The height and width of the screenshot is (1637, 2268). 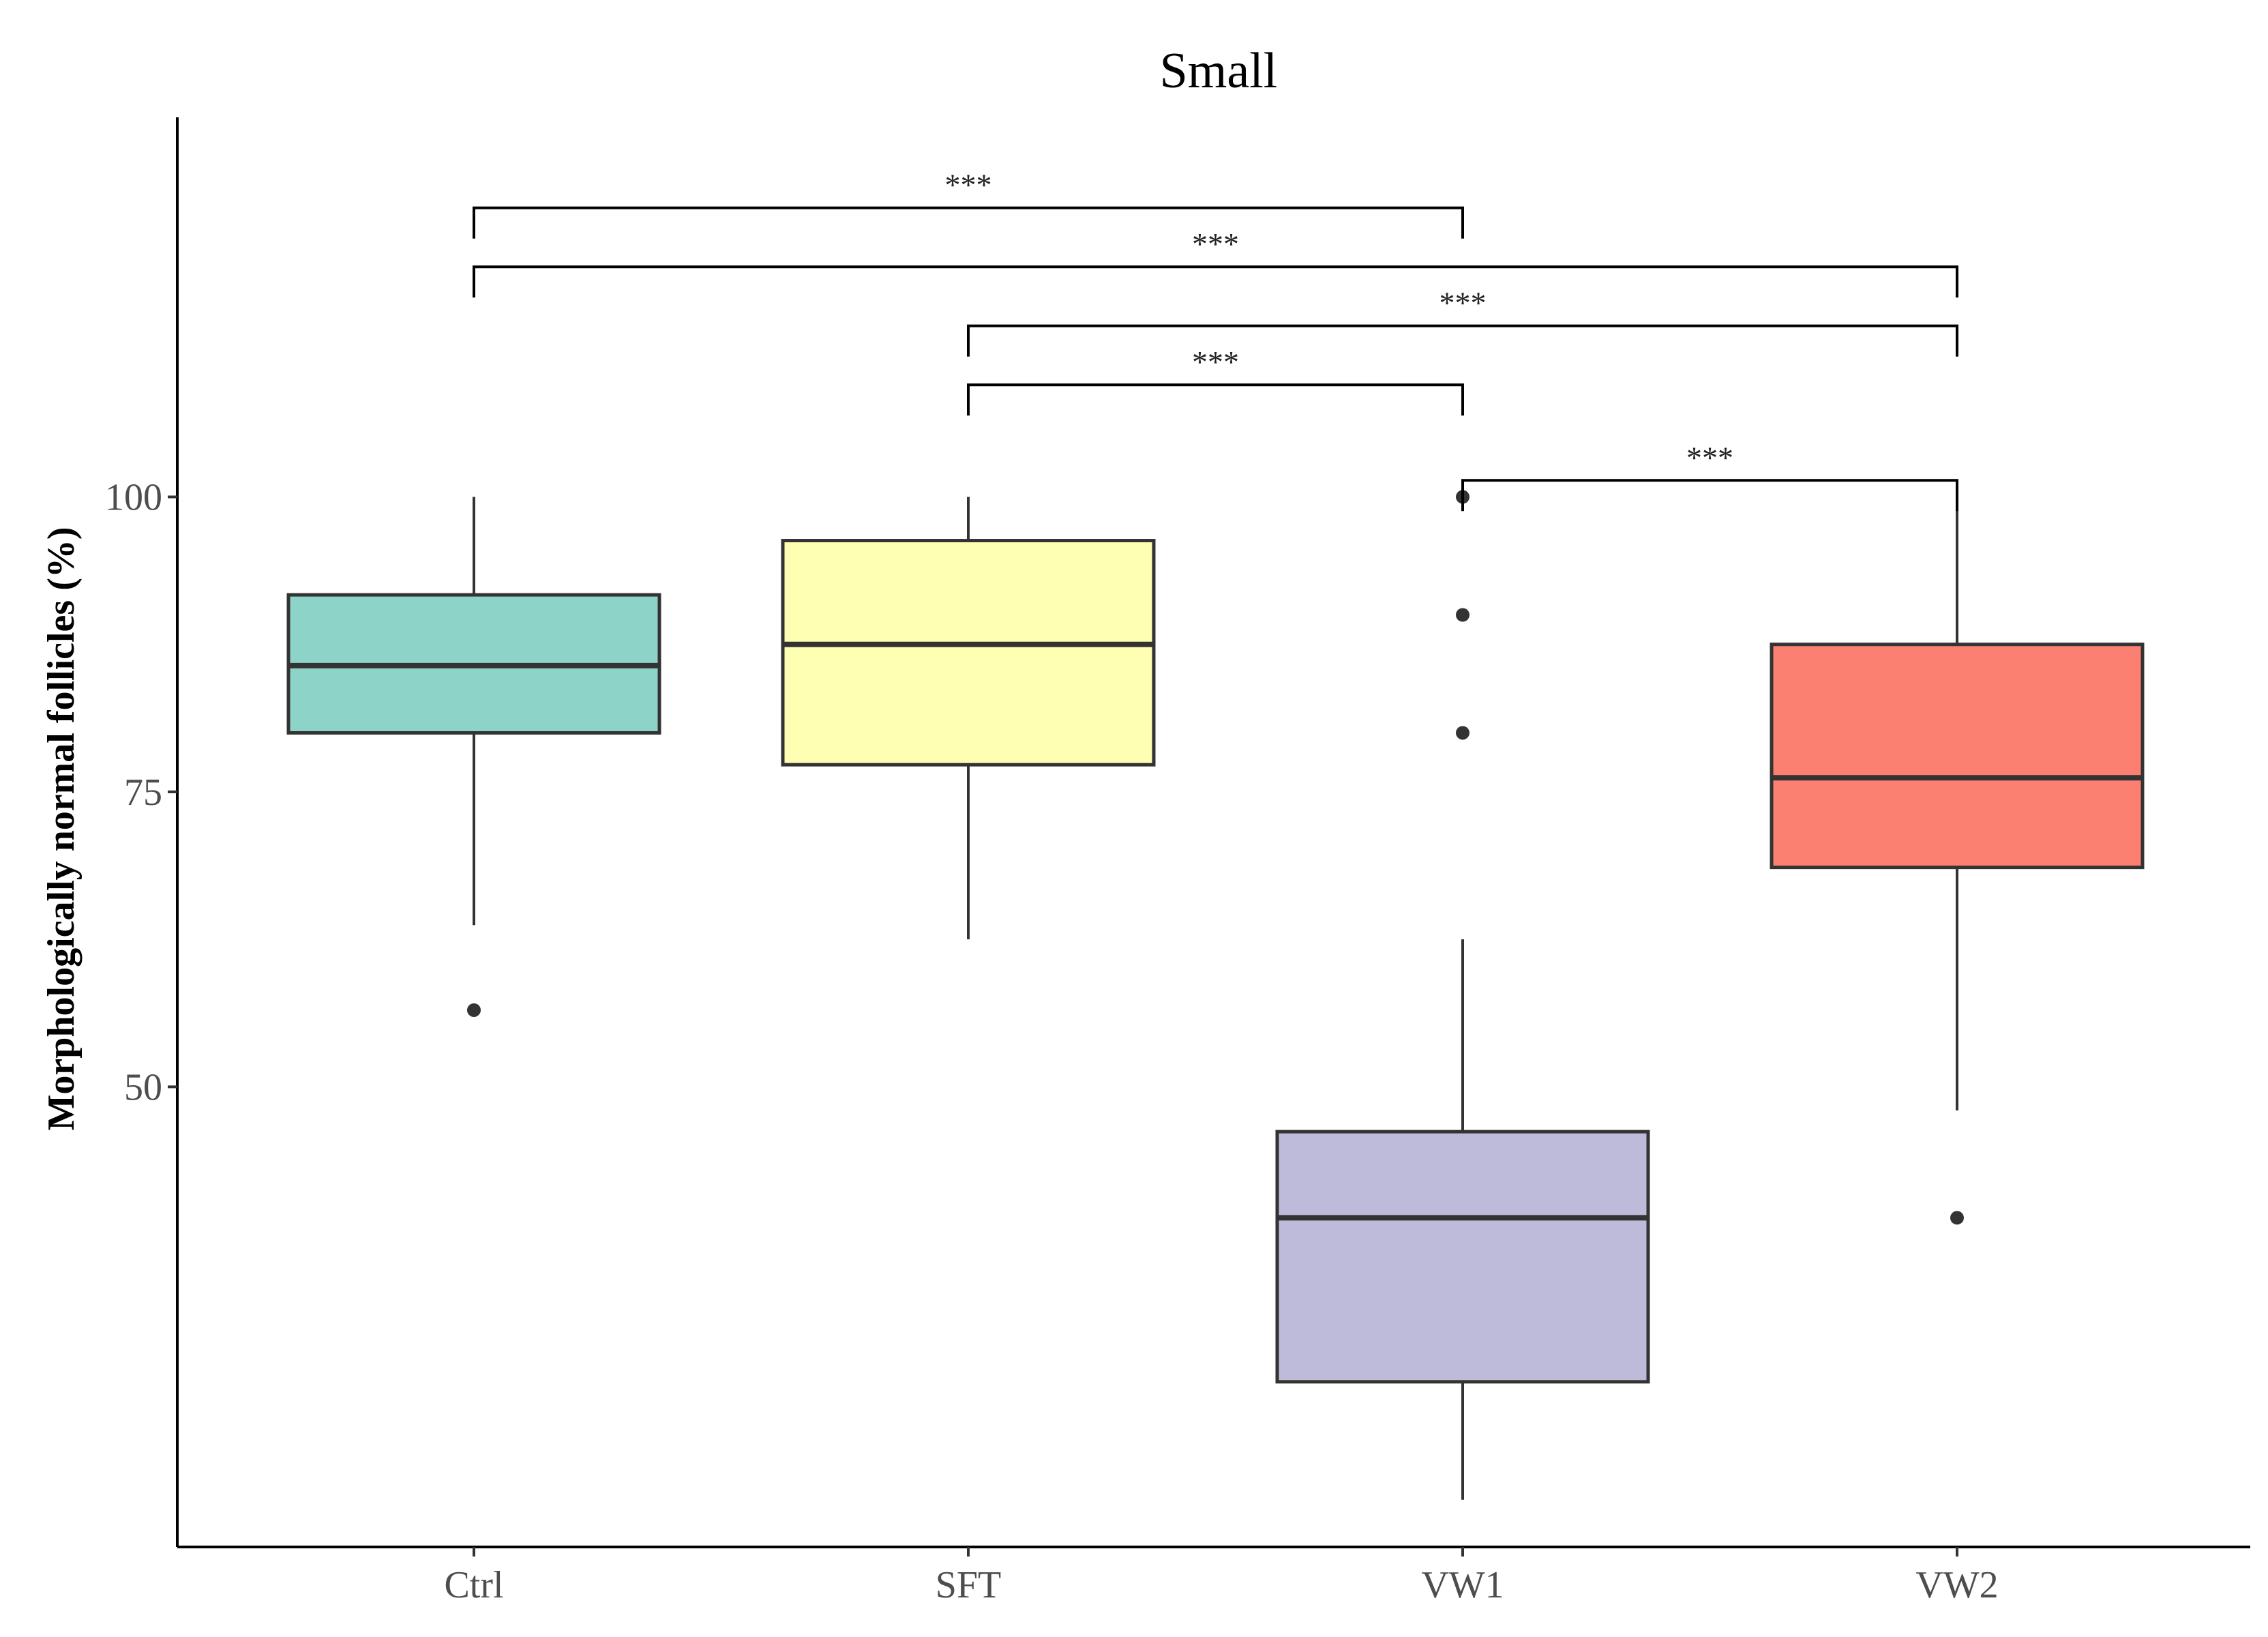 What do you see at coordinates (1956, 1585) in the screenshot?
I see `x-tick-label: VW2` at bounding box center [1956, 1585].